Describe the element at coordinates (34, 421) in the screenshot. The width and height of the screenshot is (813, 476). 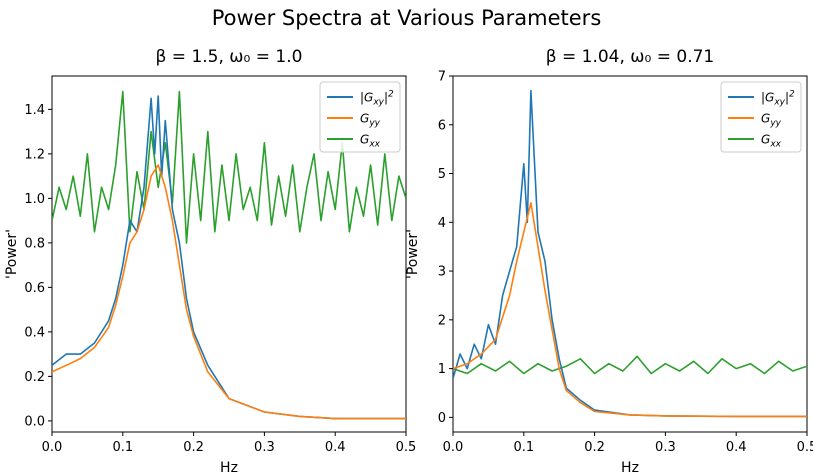
I see `y-tick-label: 0.0` at that location.